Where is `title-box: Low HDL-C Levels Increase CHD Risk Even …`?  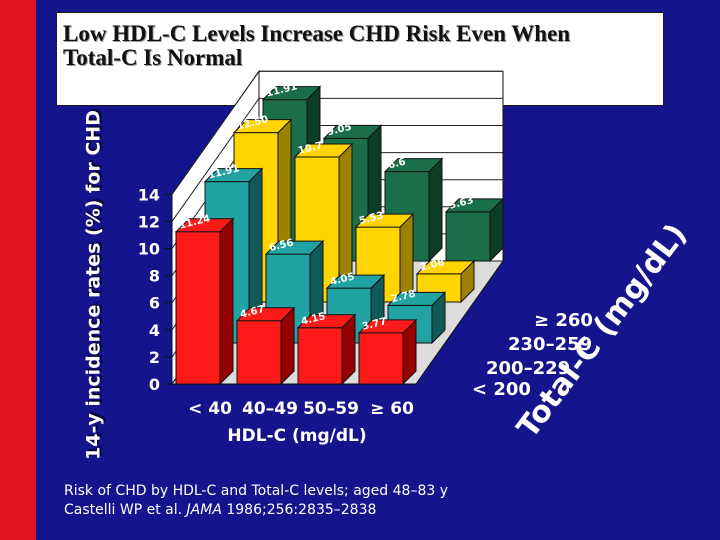 title-box: Low HDL-C Levels Increase CHD Risk Even … is located at coordinates (360, 59).